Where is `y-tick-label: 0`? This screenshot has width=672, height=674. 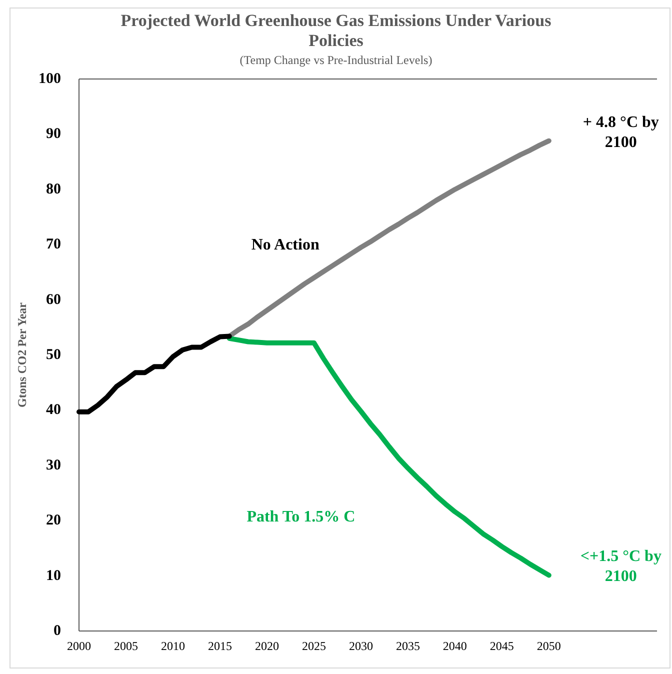
y-tick-label: 0 is located at coordinates (57, 631).